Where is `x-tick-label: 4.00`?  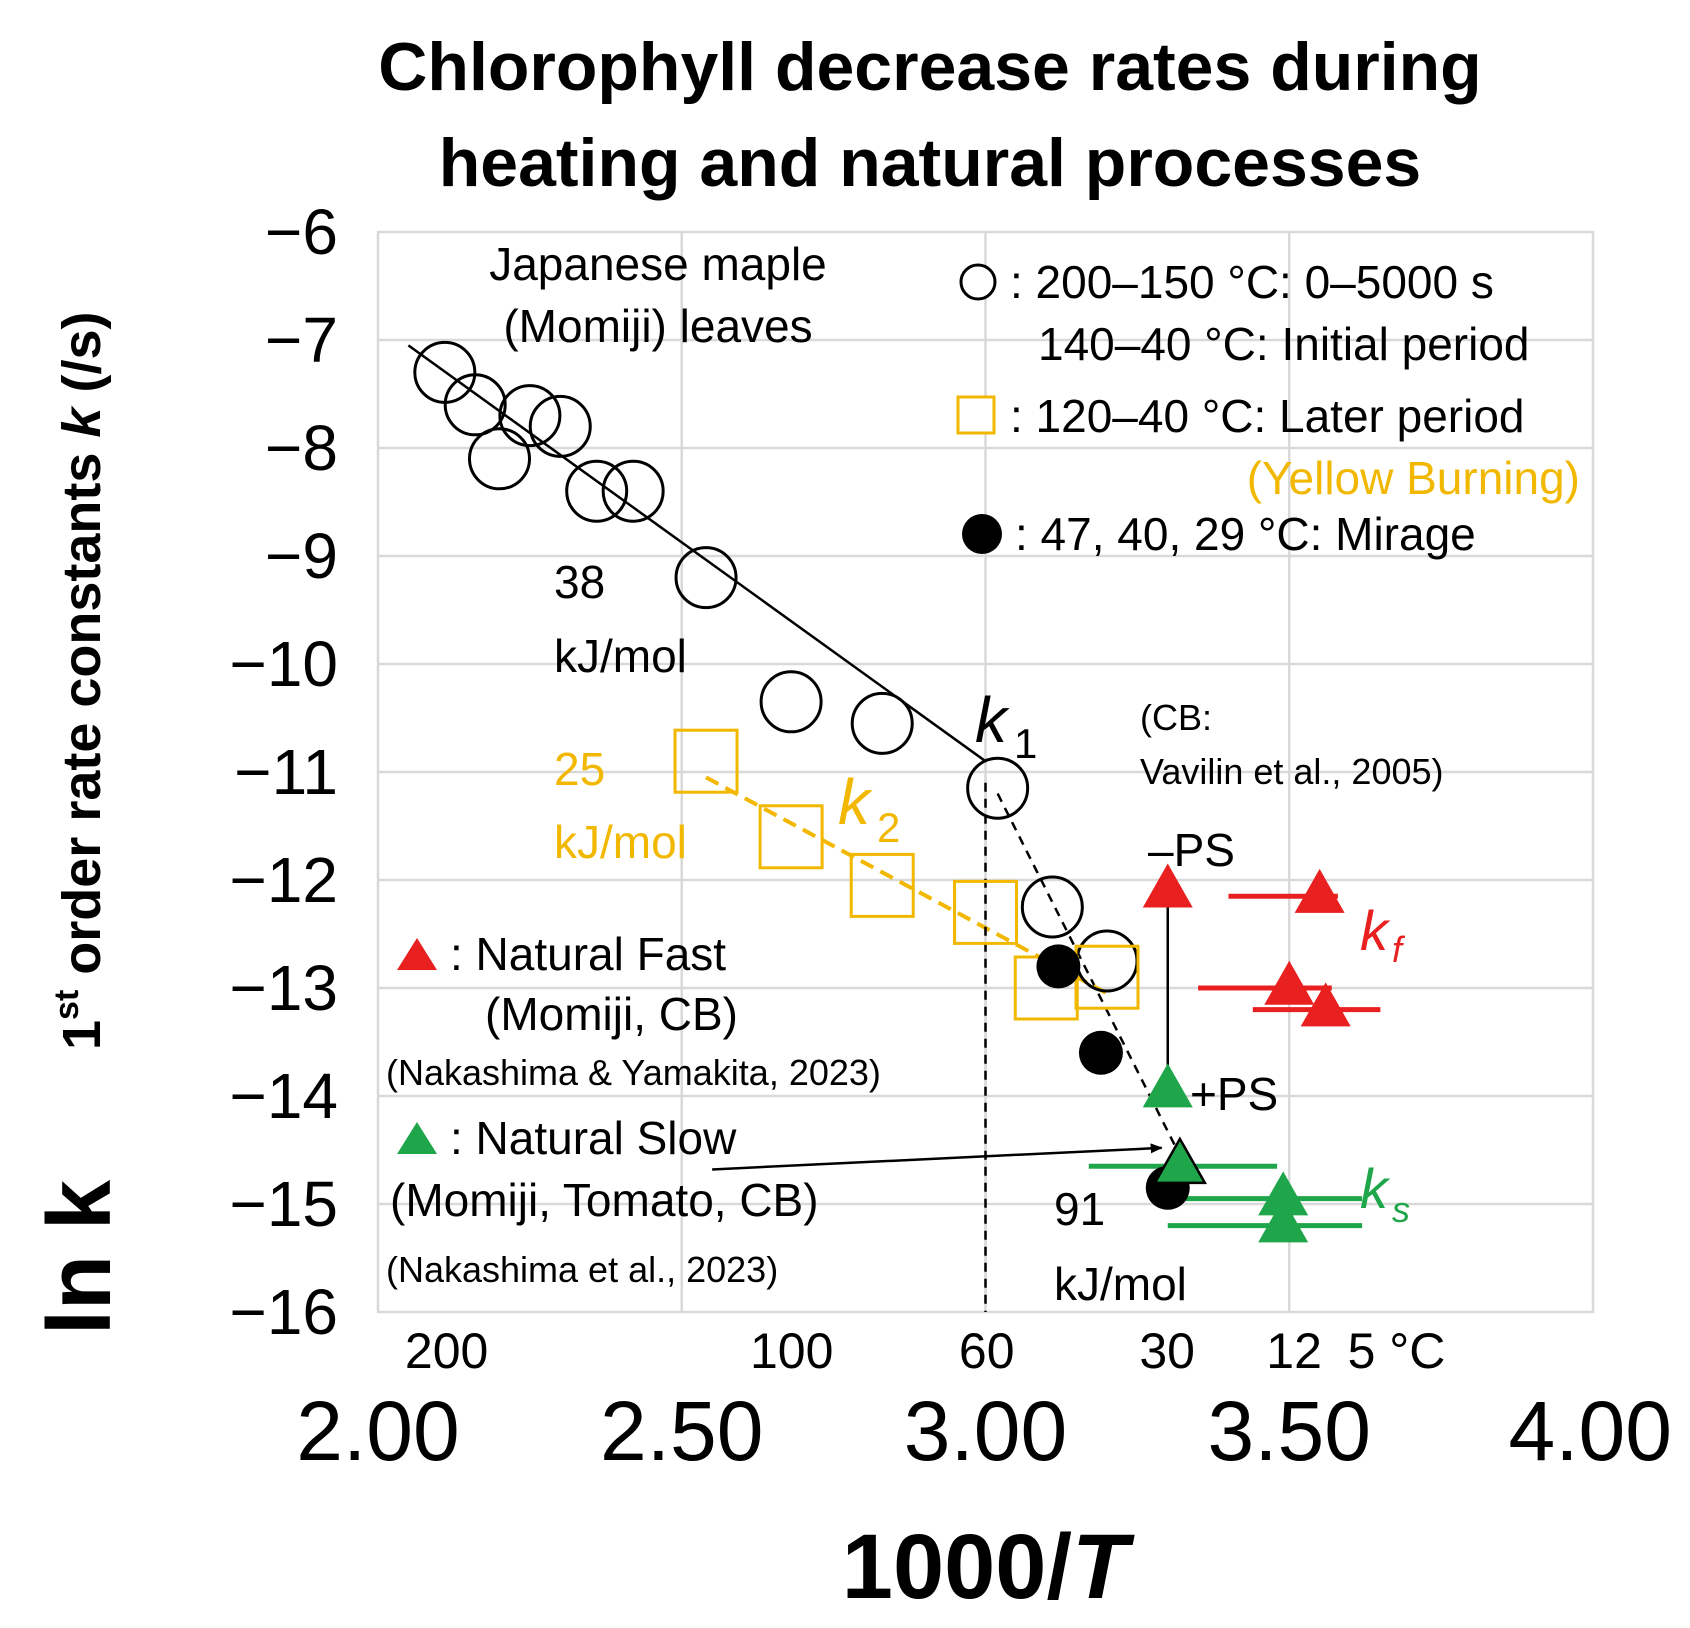 x-tick-label: 4.00 is located at coordinates (1591, 1431).